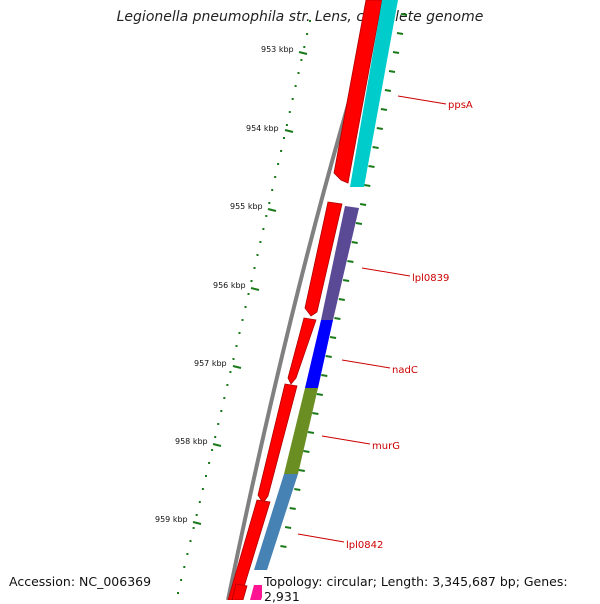 The height and width of the screenshot is (604, 600). Describe the element at coordinates (366, 364) in the screenshot. I see `nadC-leader` at that location.